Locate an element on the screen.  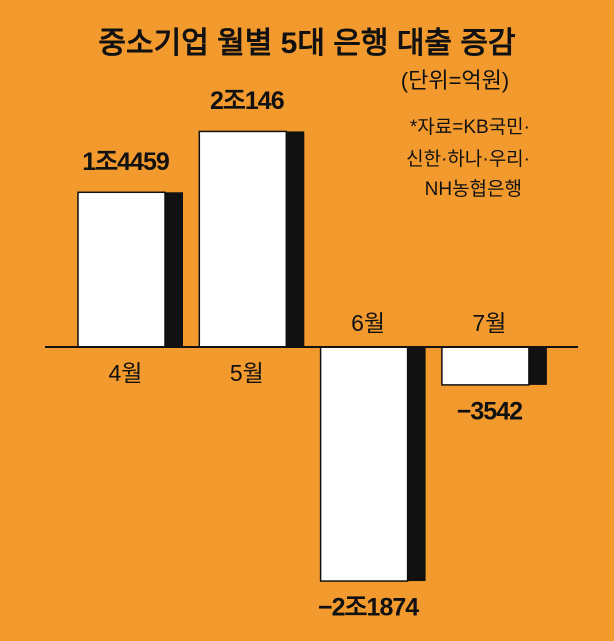
source-note: 신한·하나·우리· is located at coordinates (468, 159).